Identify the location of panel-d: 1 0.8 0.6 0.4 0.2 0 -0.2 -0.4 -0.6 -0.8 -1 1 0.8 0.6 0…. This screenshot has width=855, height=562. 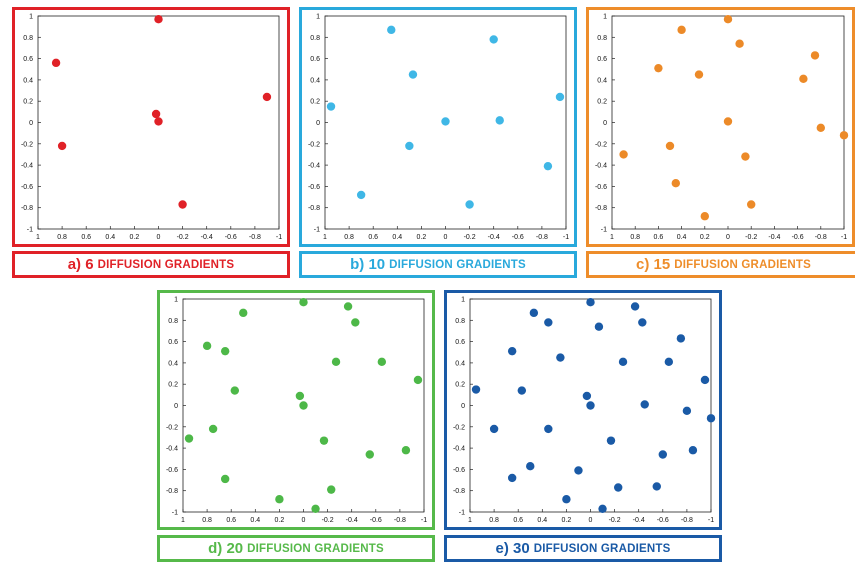
(296, 410).